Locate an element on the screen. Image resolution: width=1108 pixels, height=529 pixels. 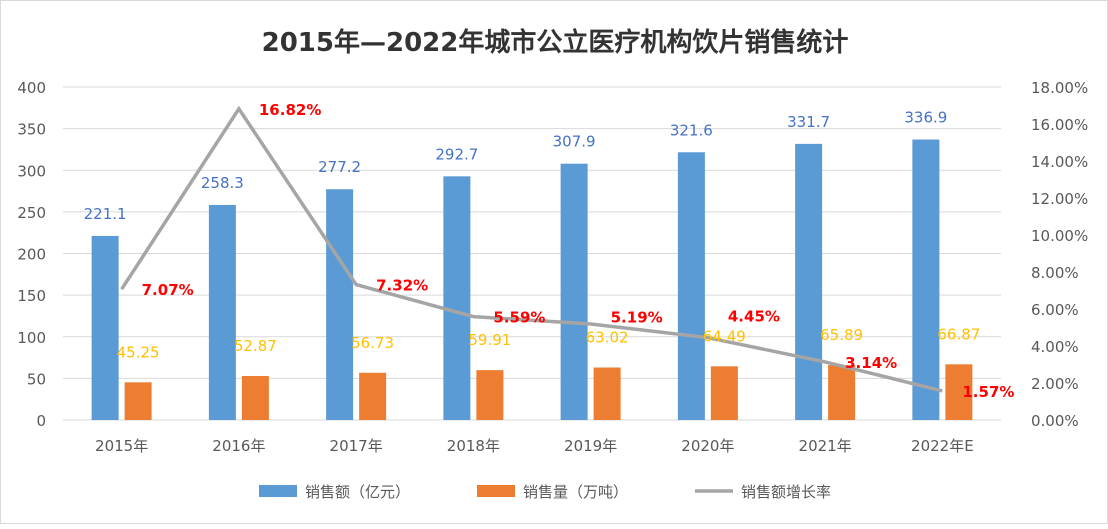
chart-title: 2015年—2022年城市公立医疗机构饮片销售统计 is located at coordinates (555, 42).